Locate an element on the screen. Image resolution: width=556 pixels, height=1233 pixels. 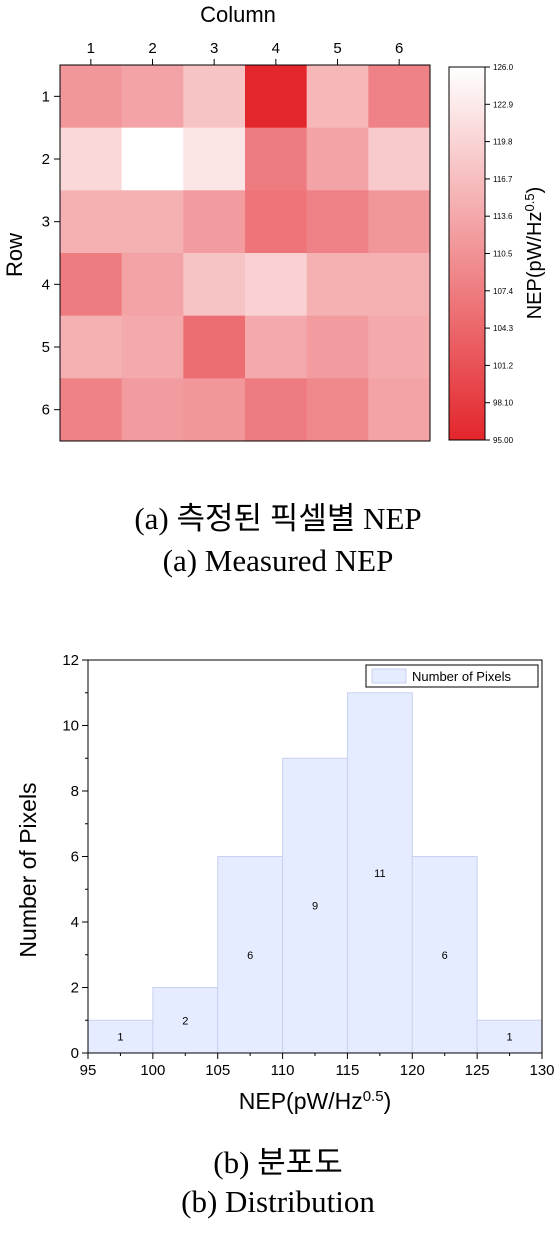
heatmap-caption-korean: (a) 측정된 픽셀별 NEP is located at coordinates (278, 518).